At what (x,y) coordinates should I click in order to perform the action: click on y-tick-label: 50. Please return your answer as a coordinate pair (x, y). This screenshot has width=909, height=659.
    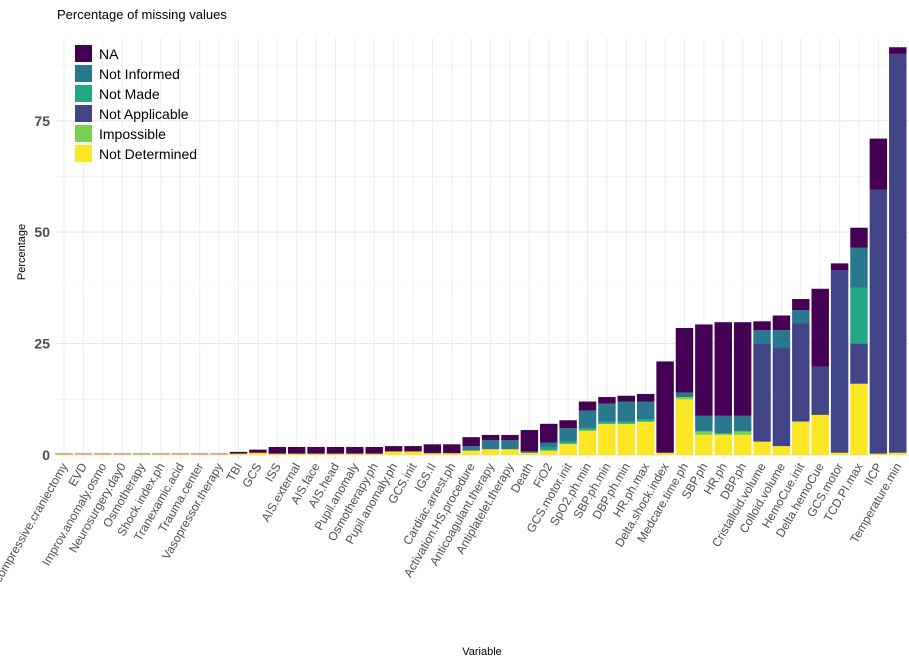
    Looking at the image, I should click on (42, 232).